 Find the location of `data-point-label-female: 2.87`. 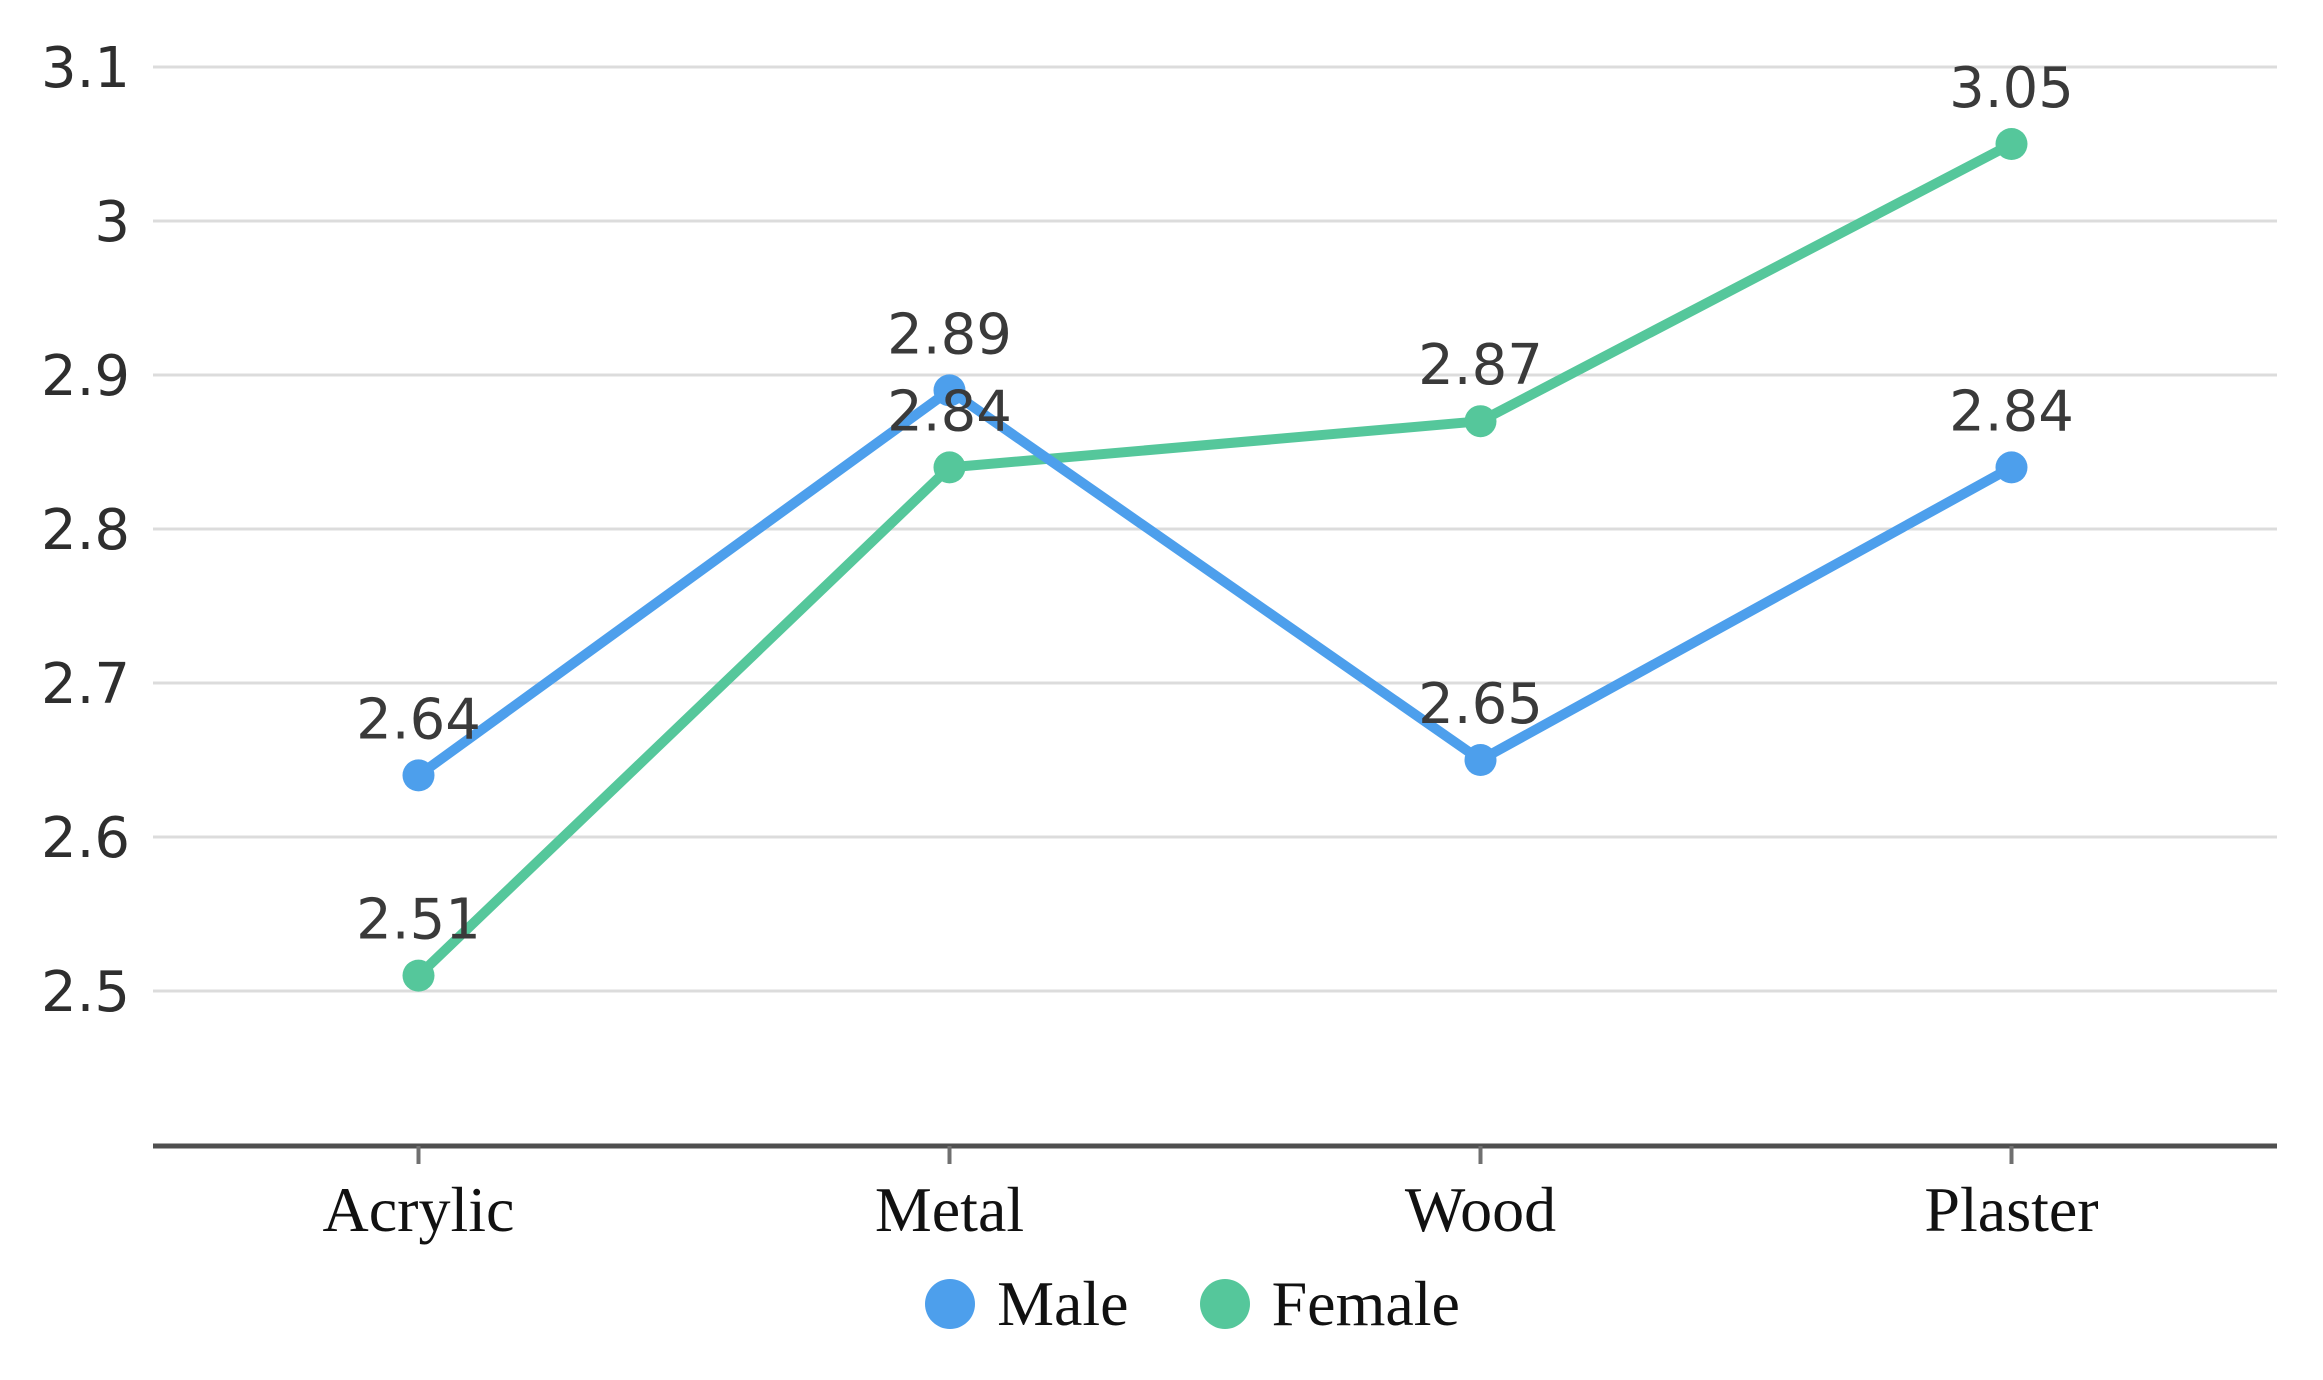

data-point-label-female: 2.87 is located at coordinates (1480, 365).